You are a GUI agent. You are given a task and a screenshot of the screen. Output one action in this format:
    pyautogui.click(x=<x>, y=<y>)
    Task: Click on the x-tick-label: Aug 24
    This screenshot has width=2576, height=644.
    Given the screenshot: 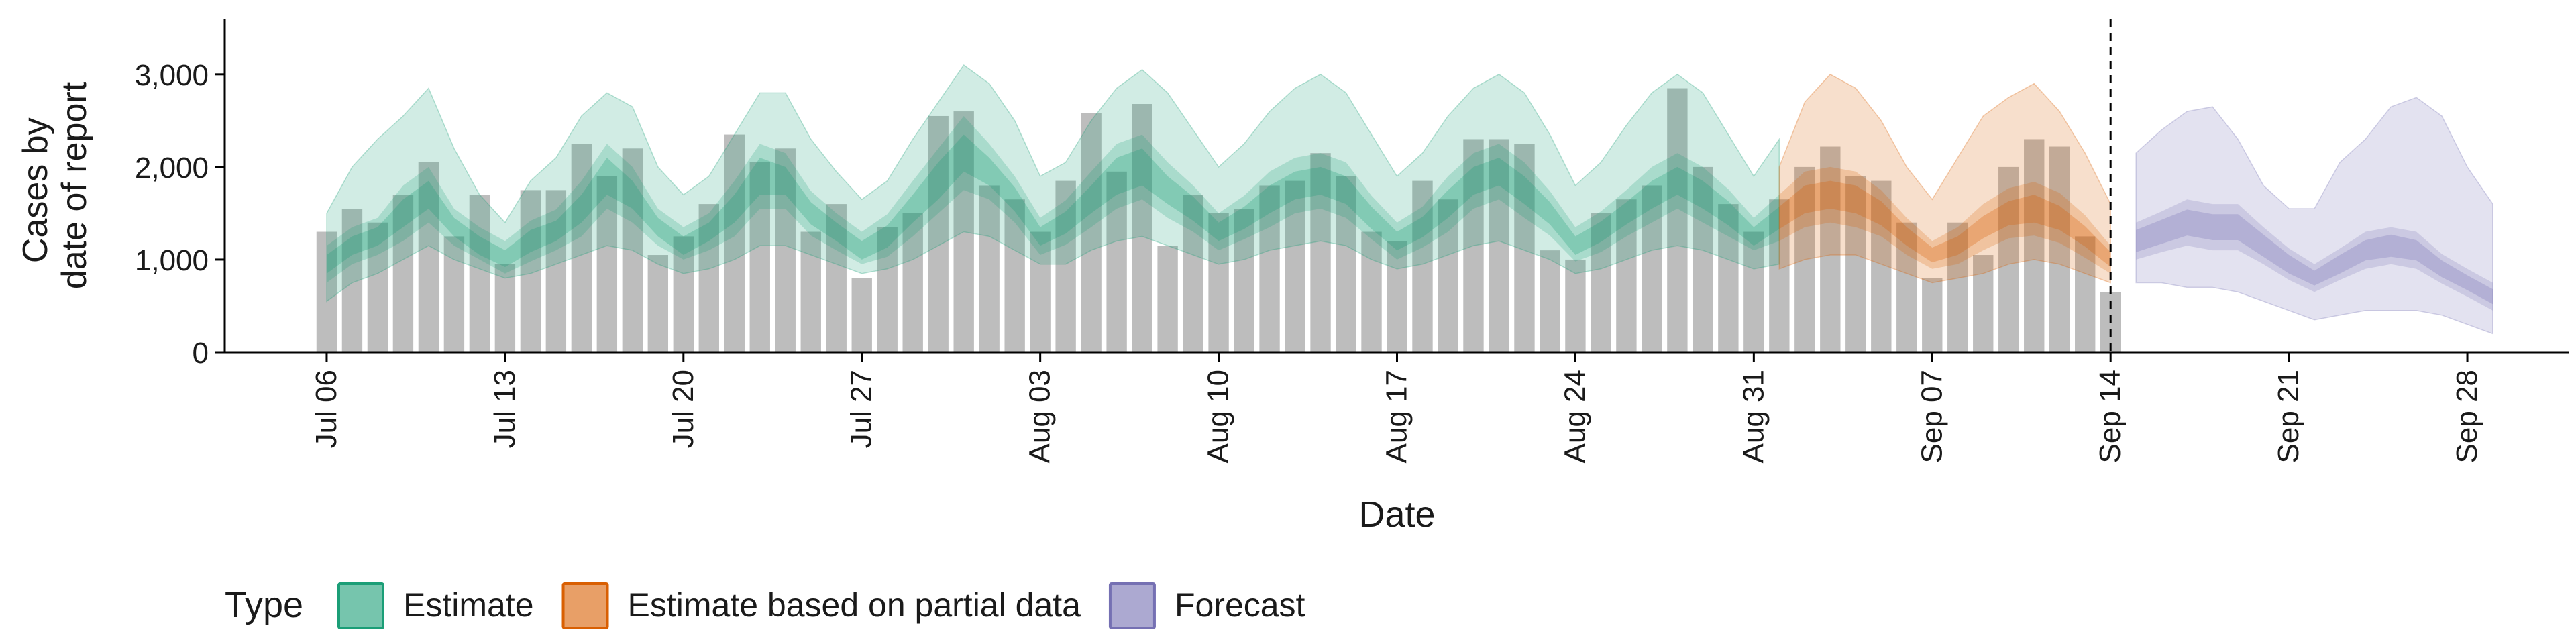 What is the action you would take?
    pyautogui.click(x=1574, y=416)
    